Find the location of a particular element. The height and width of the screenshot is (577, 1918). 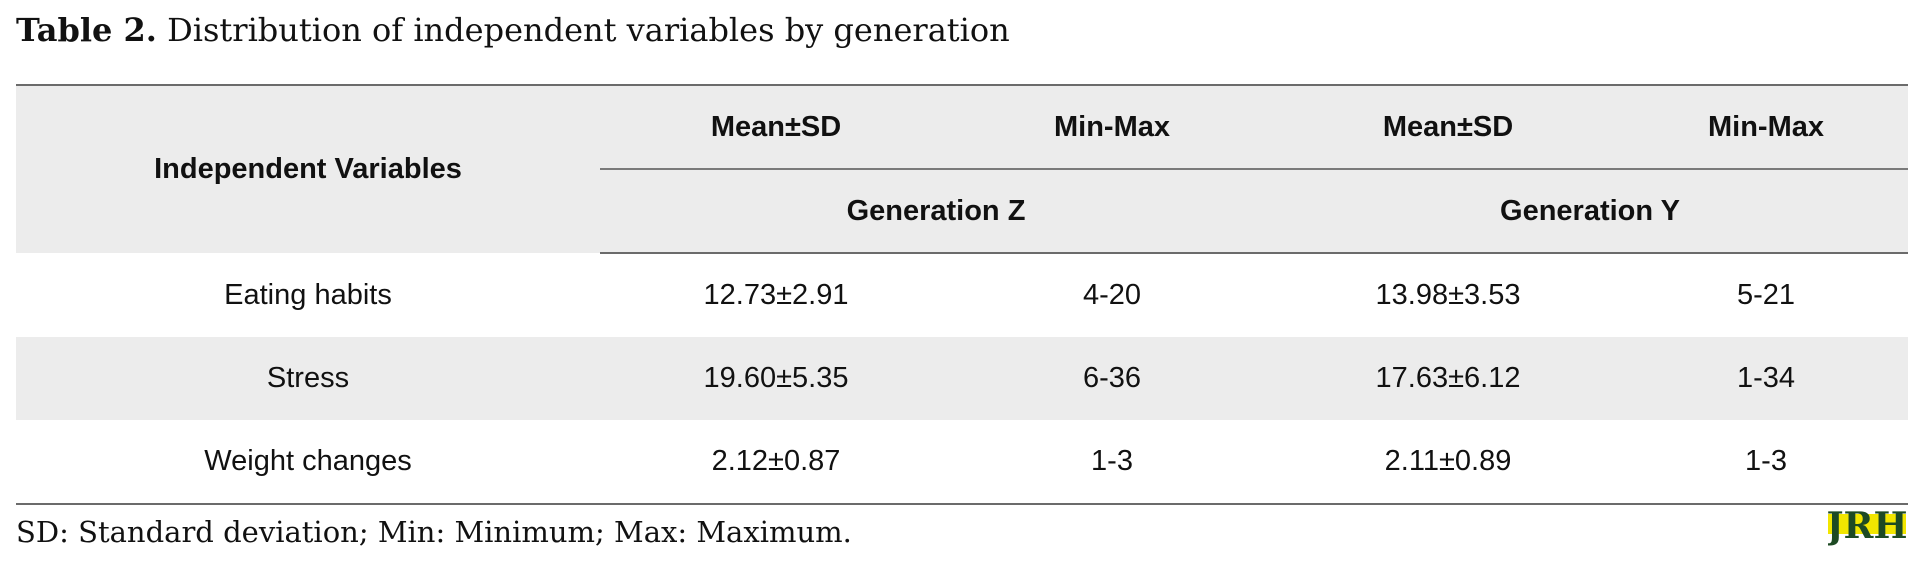

group-header-generation-y: Generation Y is located at coordinates (1590, 211).